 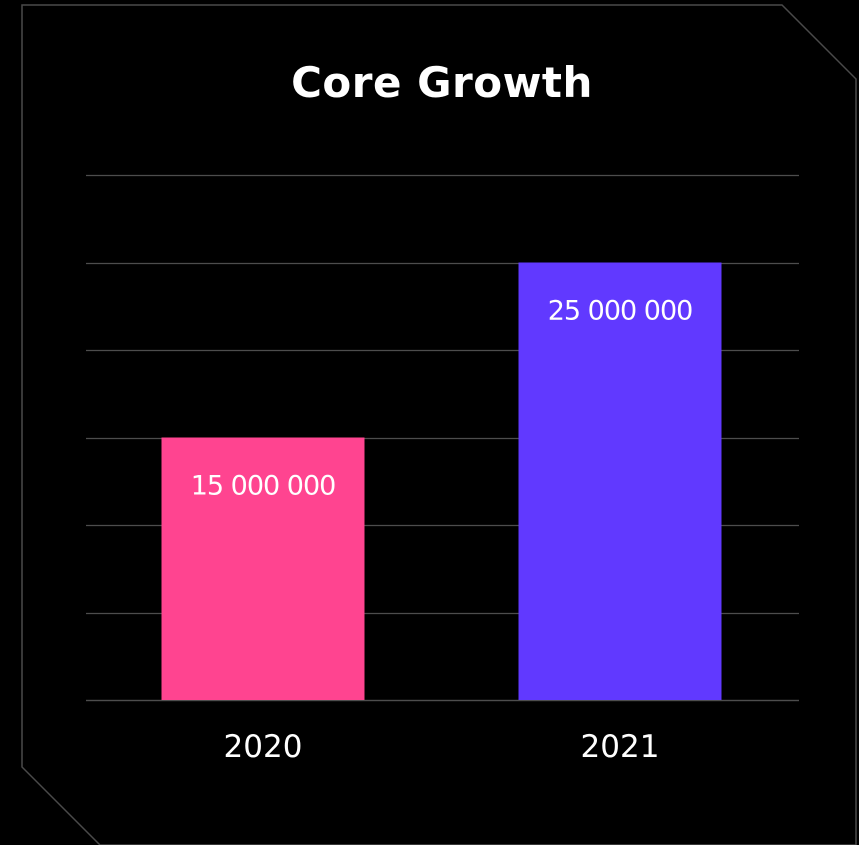 What do you see at coordinates (442, 747) in the screenshot?
I see `x-axis-tick-labels: 2020 2021` at bounding box center [442, 747].